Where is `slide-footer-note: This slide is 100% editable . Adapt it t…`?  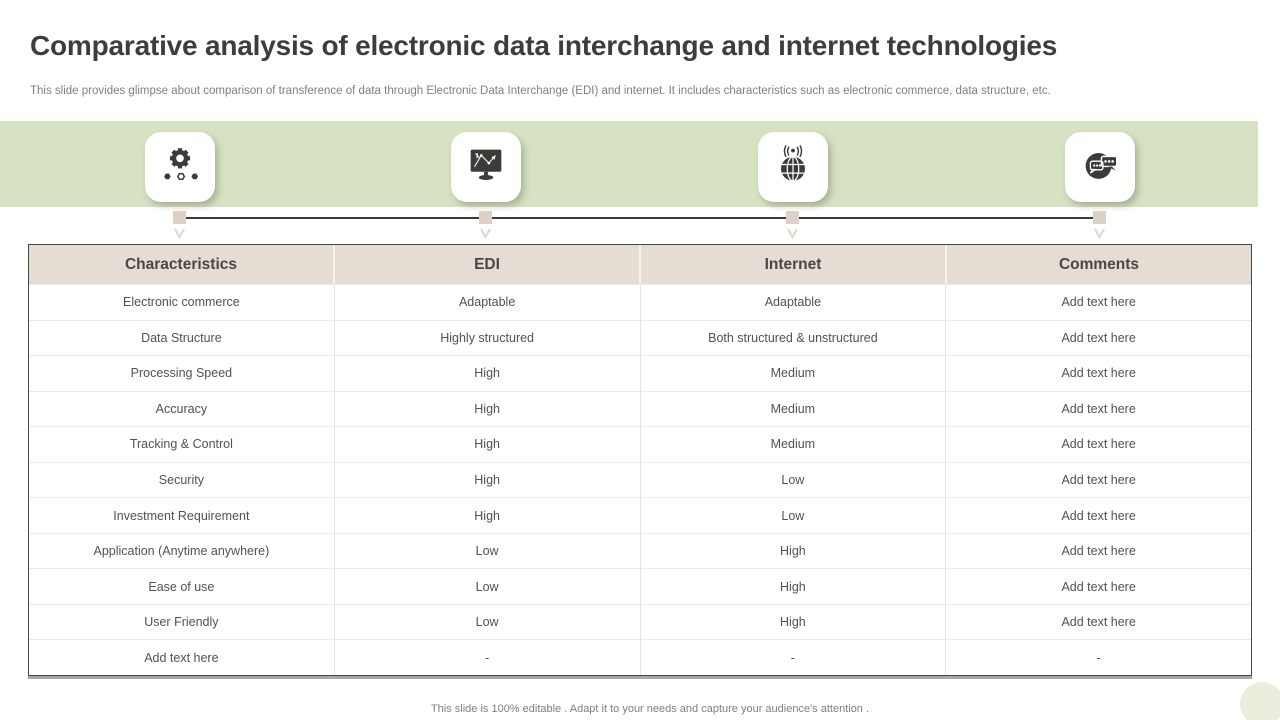 slide-footer-note: This slide is 100% editable . Adapt it t… is located at coordinates (650, 709).